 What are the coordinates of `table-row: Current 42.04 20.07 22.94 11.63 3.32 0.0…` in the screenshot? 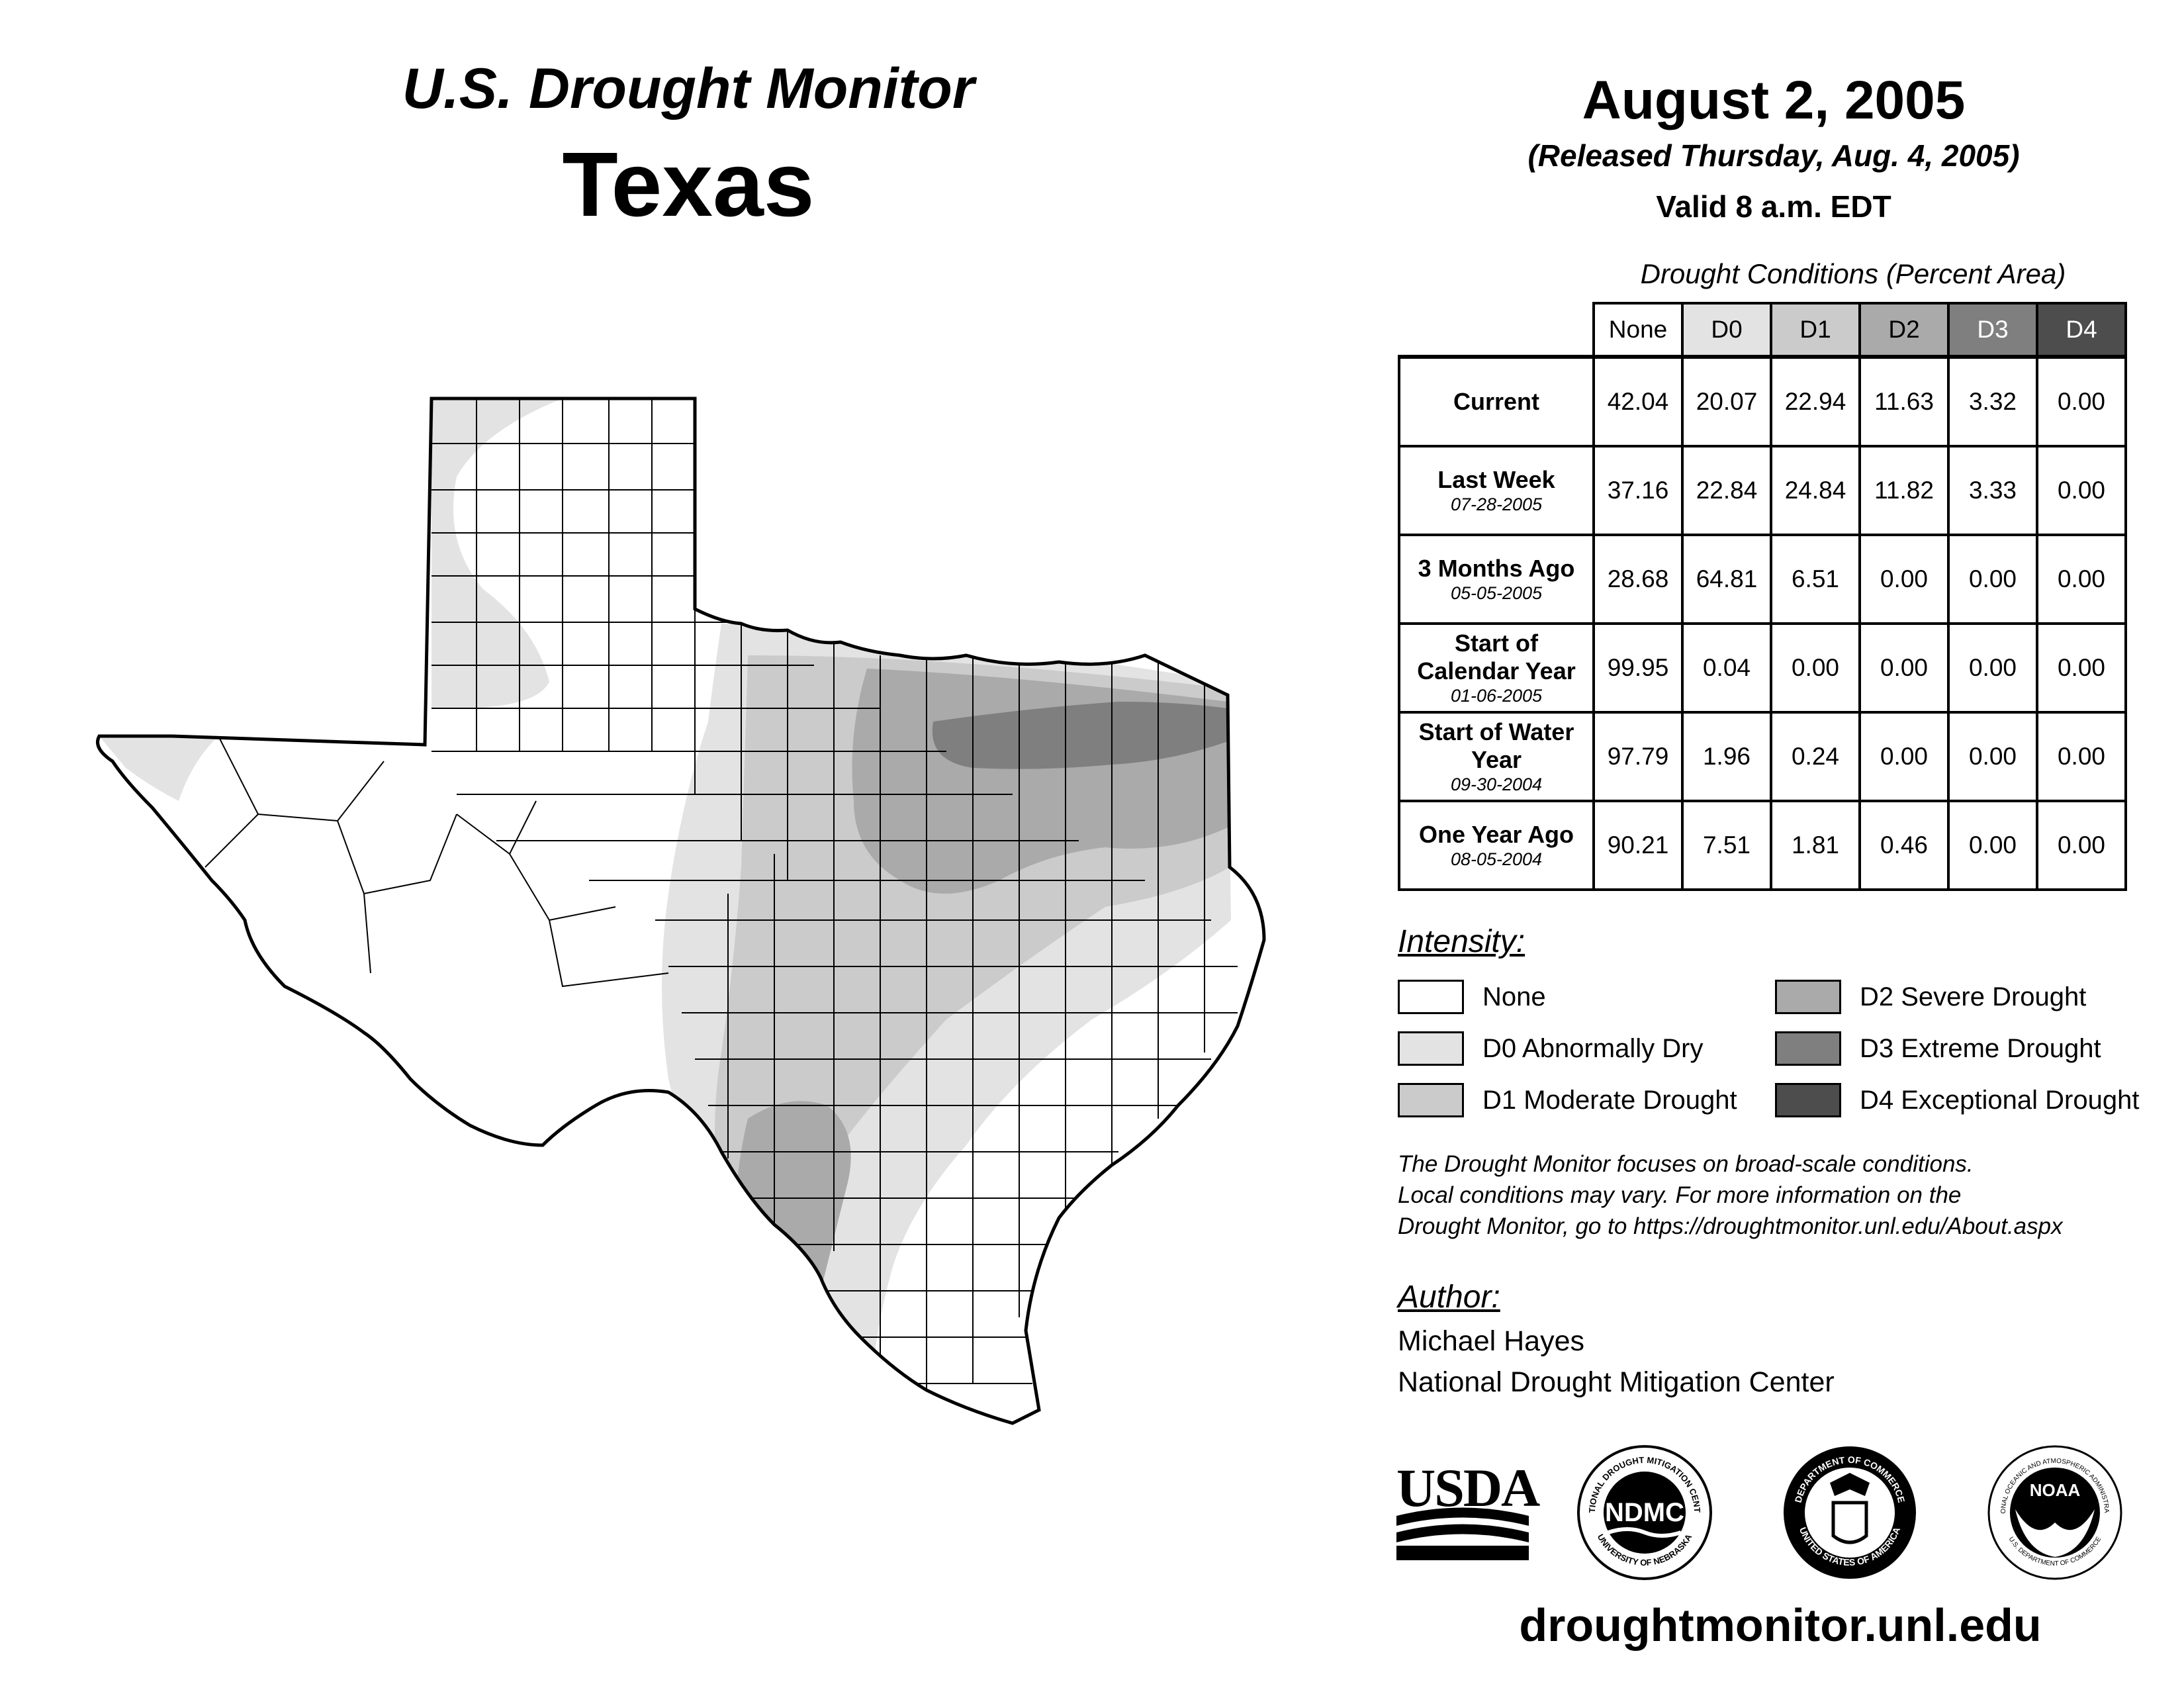 It's located at (1763, 401).